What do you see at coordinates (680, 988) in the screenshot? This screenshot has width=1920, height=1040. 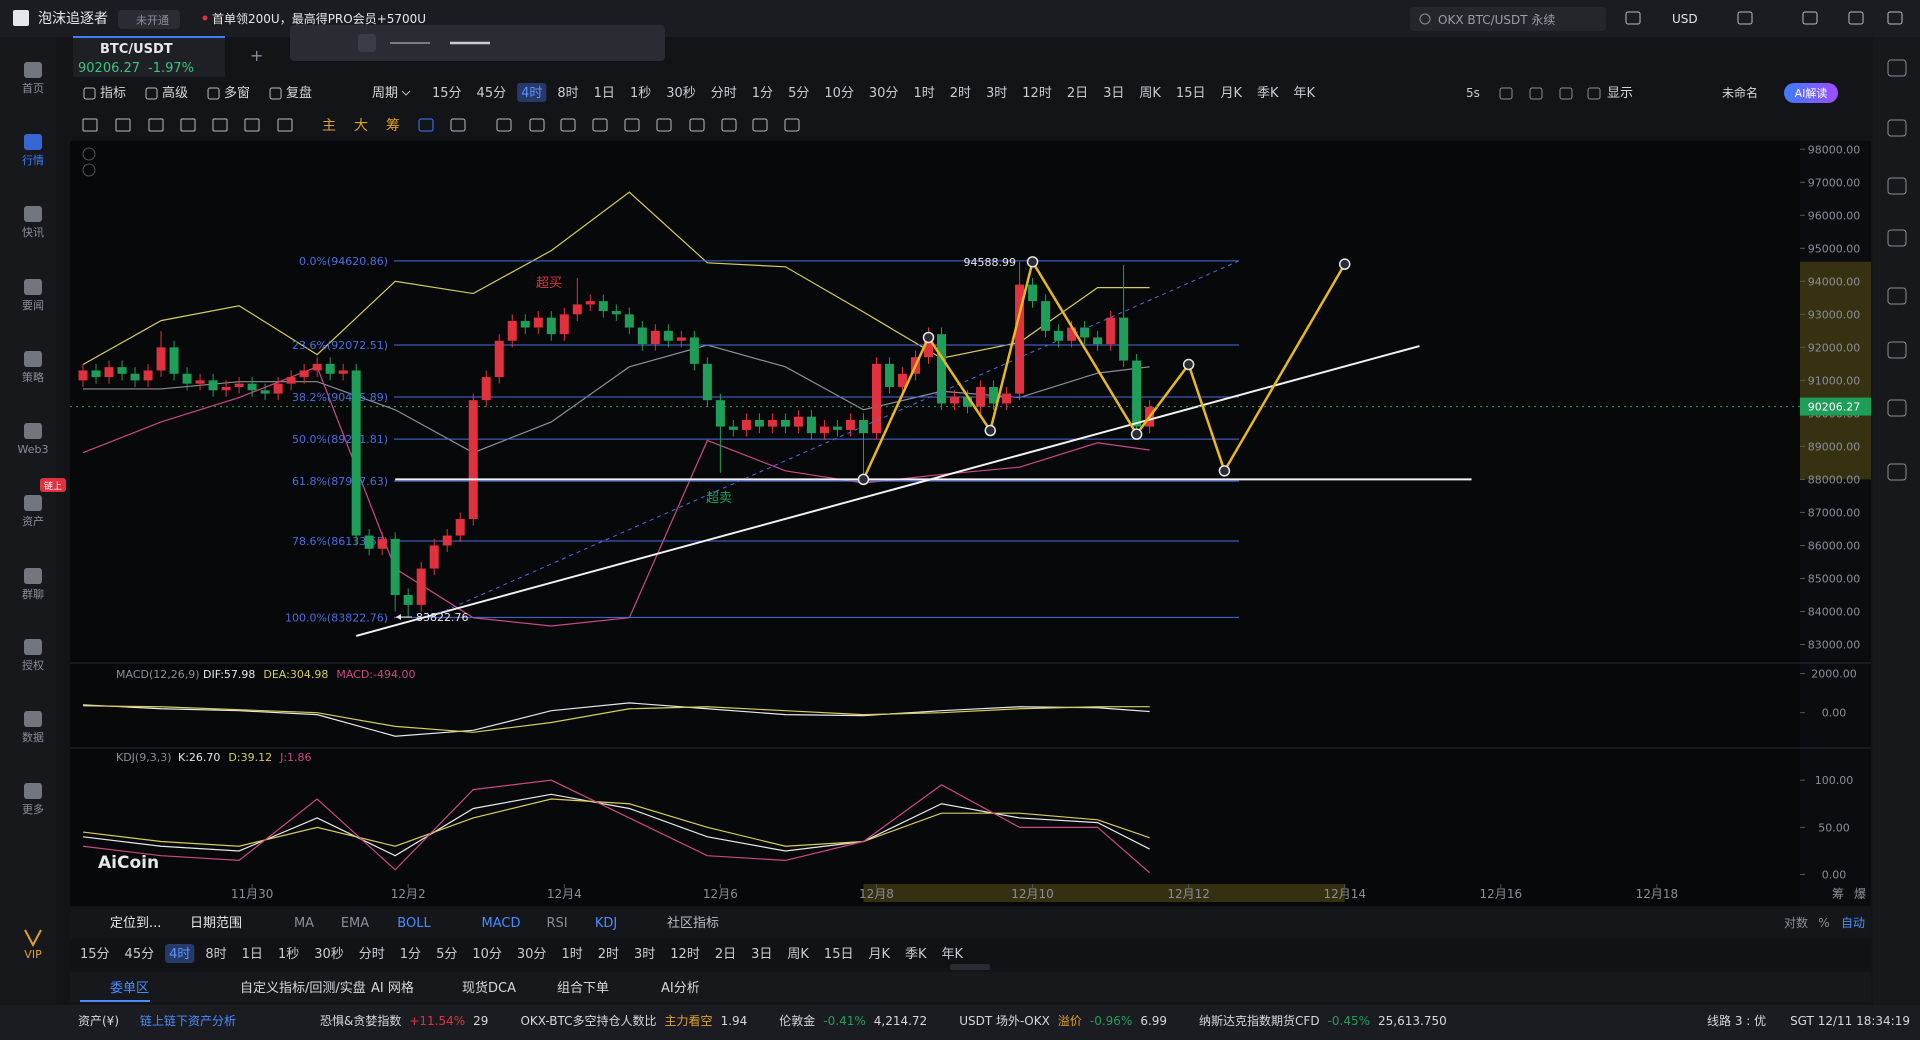 I see `bottom-tab: AI分析` at bounding box center [680, 988].